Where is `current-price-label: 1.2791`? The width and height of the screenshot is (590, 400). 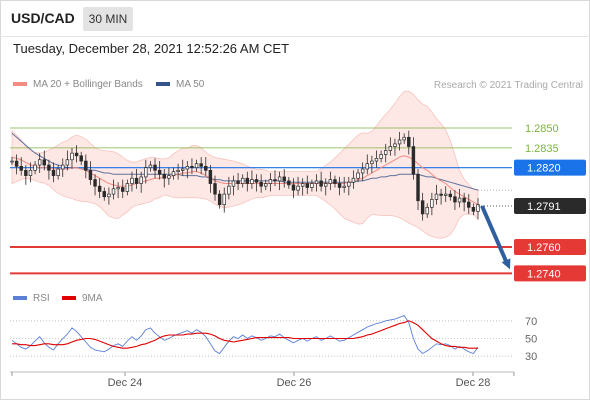 current-price-label: 1.2791 is located at coordinates (544, 207).